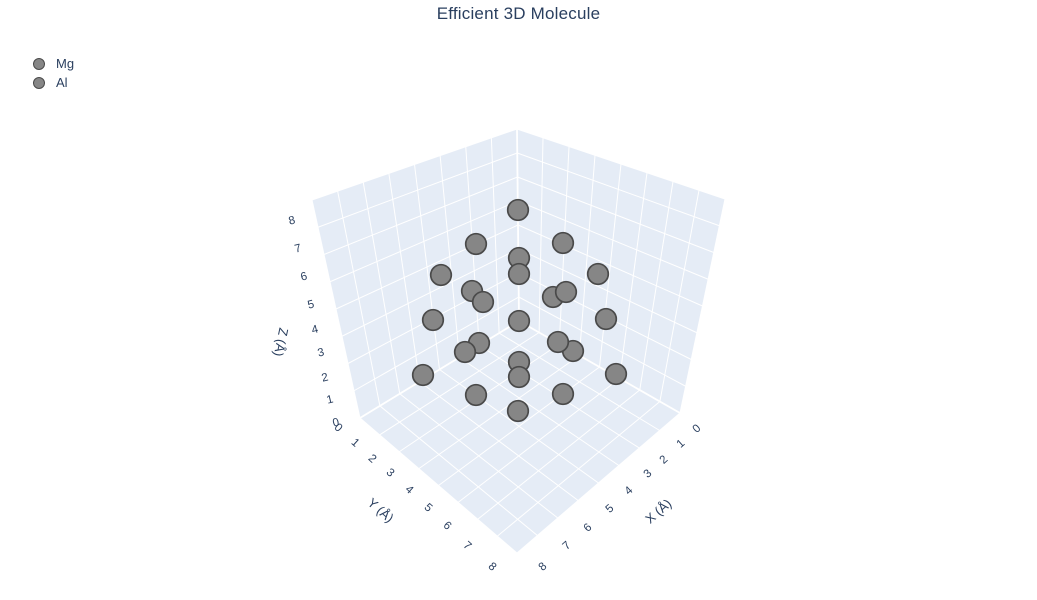 Image resolution: width=1037 pixels, height=600 pixels. I want to click on z-axis-tick-label: 7, so click(297, 248).